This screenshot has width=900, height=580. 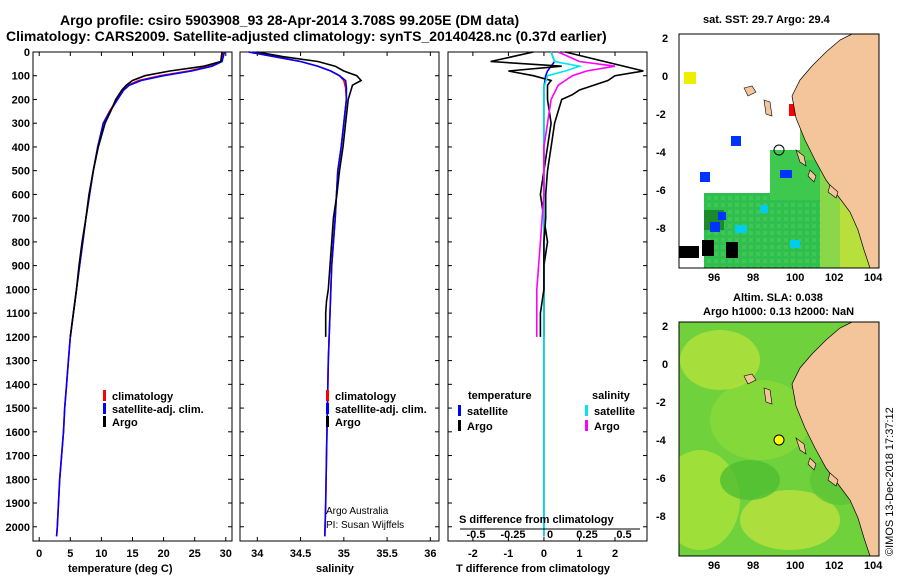 What do you see at coordinates (18, 457) in the screenshot?
I see `depth-tick-label: 1700` at bounding box center [18, 457].